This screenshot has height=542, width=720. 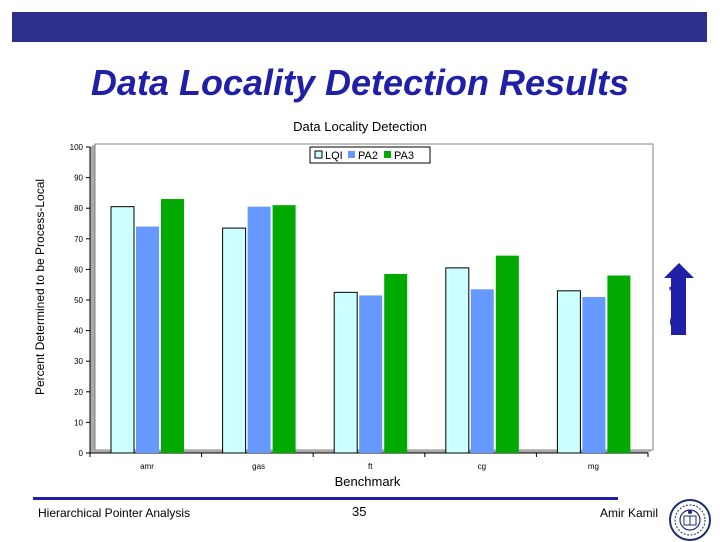 What do you see at coordinates (284, 329) in the screenshot?
I see `bar-pa3-gas` at bounding box center [284, 329].